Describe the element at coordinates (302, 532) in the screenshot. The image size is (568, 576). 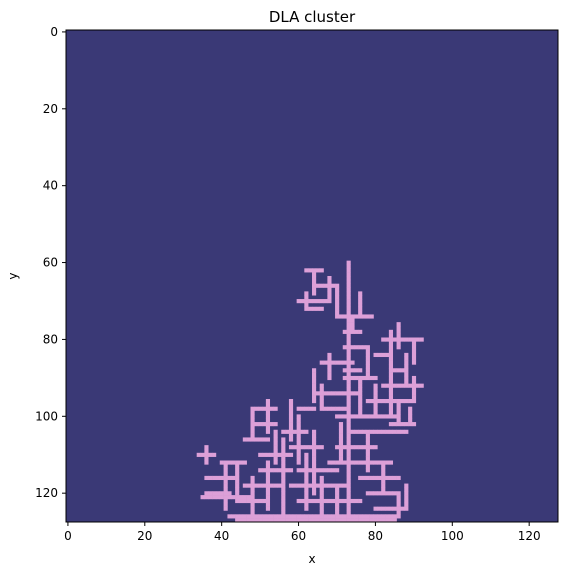
I see `x-axis: 0 20 40 60 80 100 120` at that location.